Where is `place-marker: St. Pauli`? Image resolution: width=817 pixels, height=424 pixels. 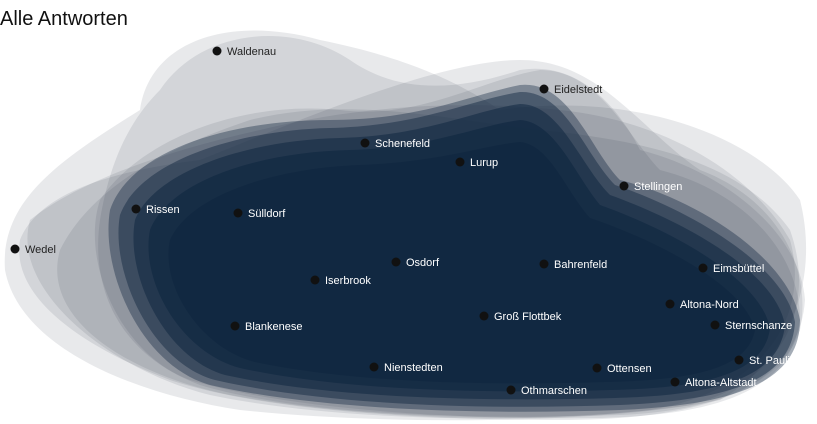 place-marker: St. Pauli is located at coordinates (762, 361).